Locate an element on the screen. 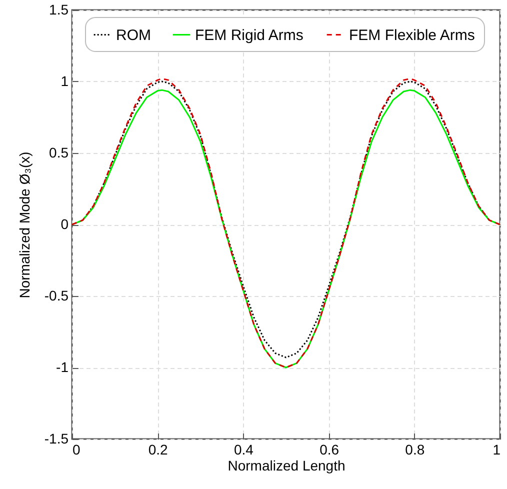 Image resolution: width=507 pixels, height=489 pixels. y-tick-label: 1.5 is located at coordinates (59, 10).